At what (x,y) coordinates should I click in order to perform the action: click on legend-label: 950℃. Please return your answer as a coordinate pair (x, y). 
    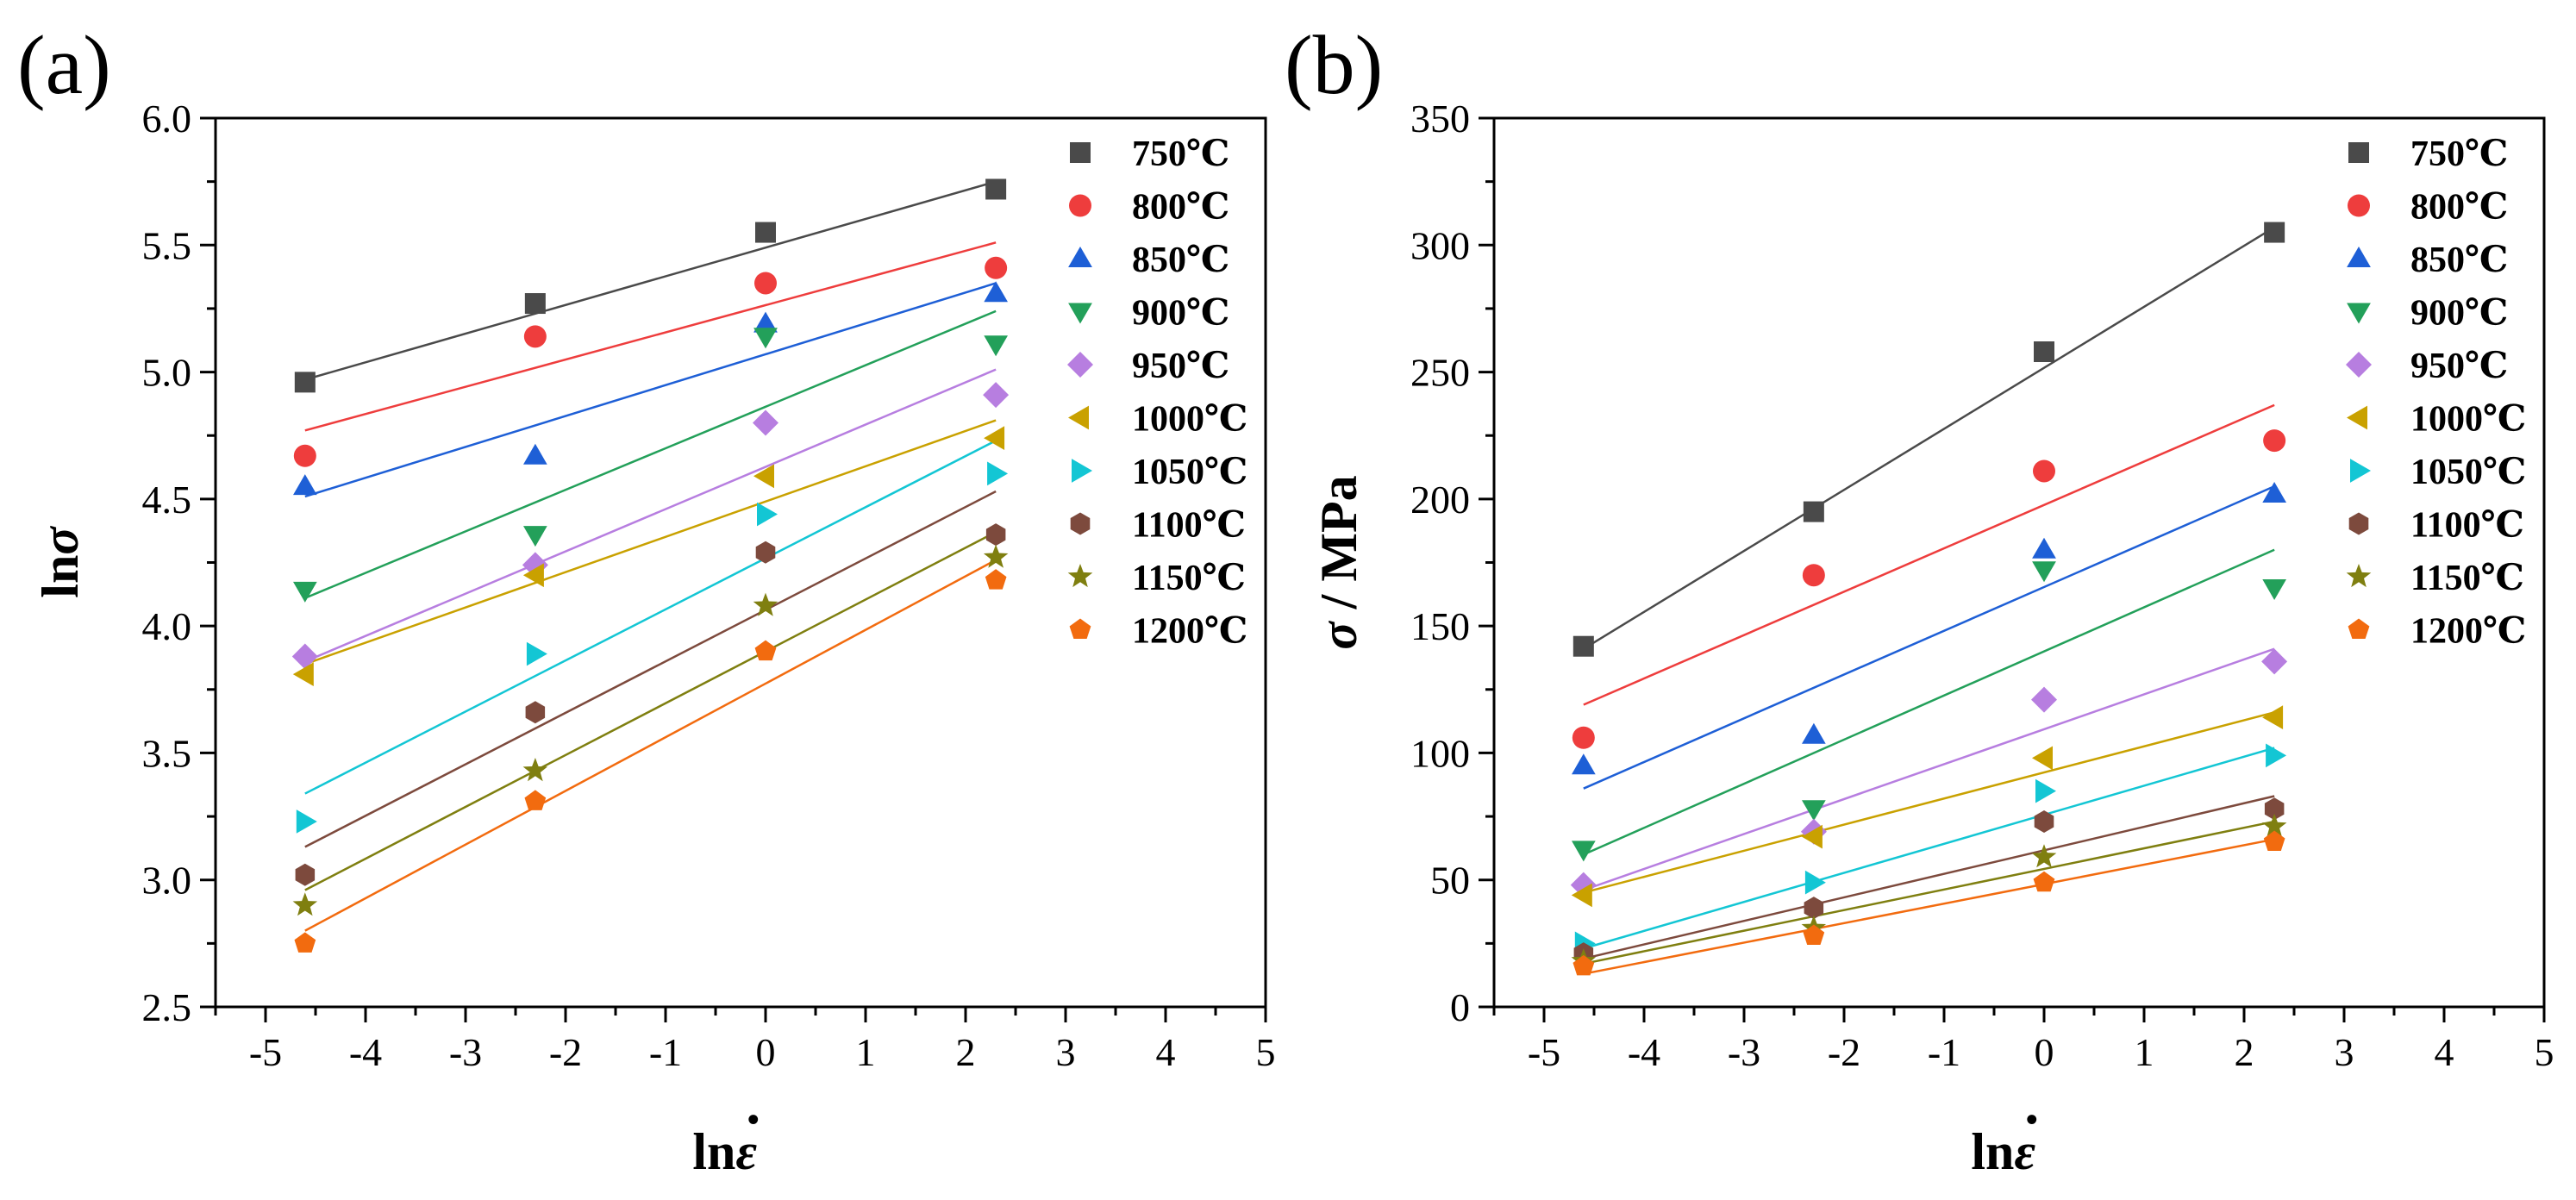
    Looking at the image, I should click on (1181, 366).